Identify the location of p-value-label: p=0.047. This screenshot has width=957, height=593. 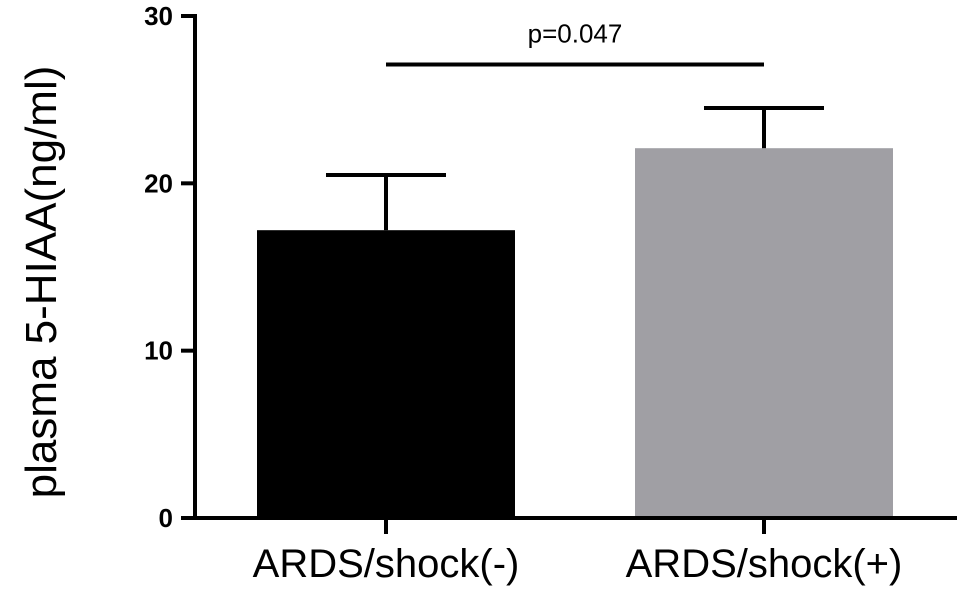
(575, 34).